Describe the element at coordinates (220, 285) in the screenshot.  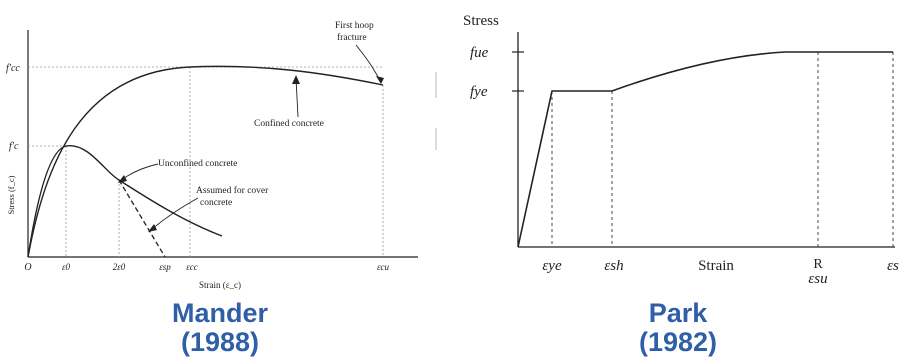
I see `mander-x-axis-label: Strain (ε_c)` at that location.